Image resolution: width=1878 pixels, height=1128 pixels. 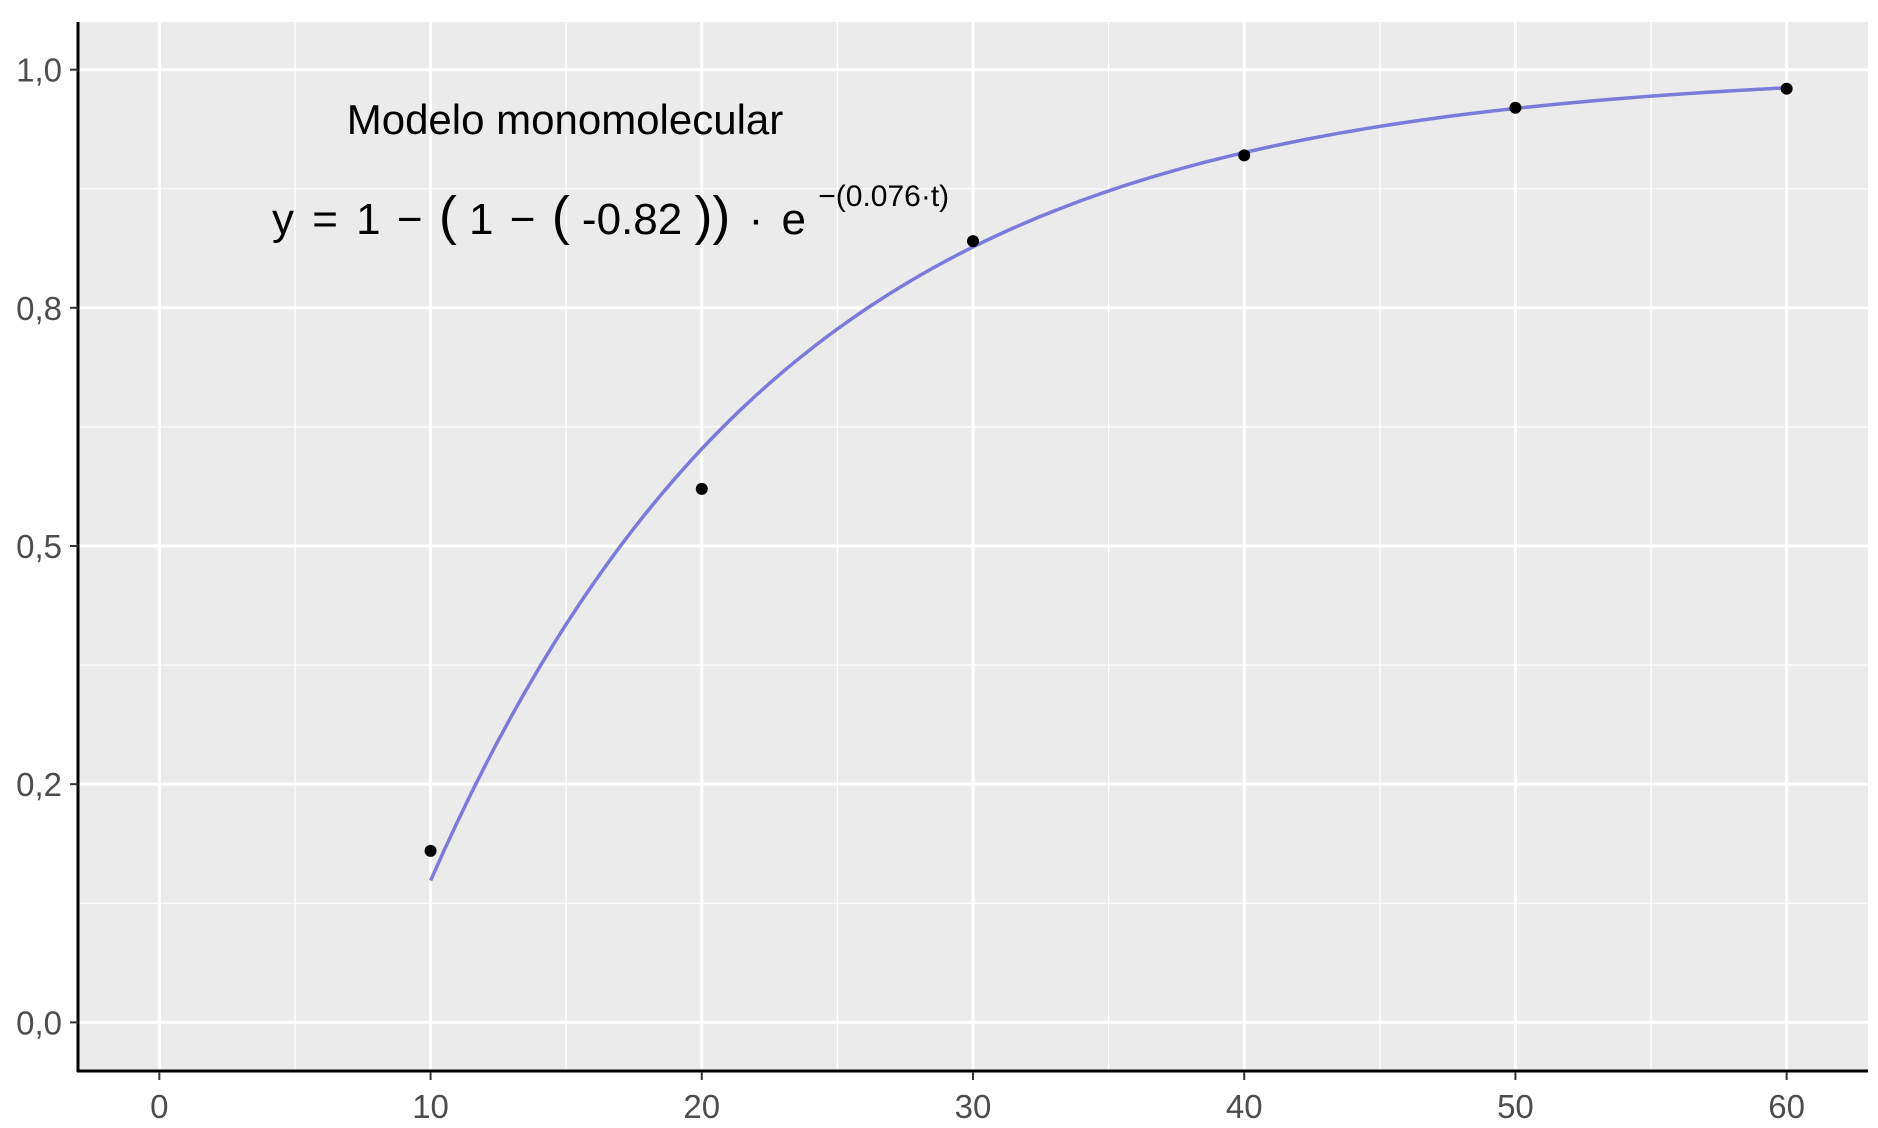 I want to click on eq-one-inner: 1, so click(x=481, y=219).